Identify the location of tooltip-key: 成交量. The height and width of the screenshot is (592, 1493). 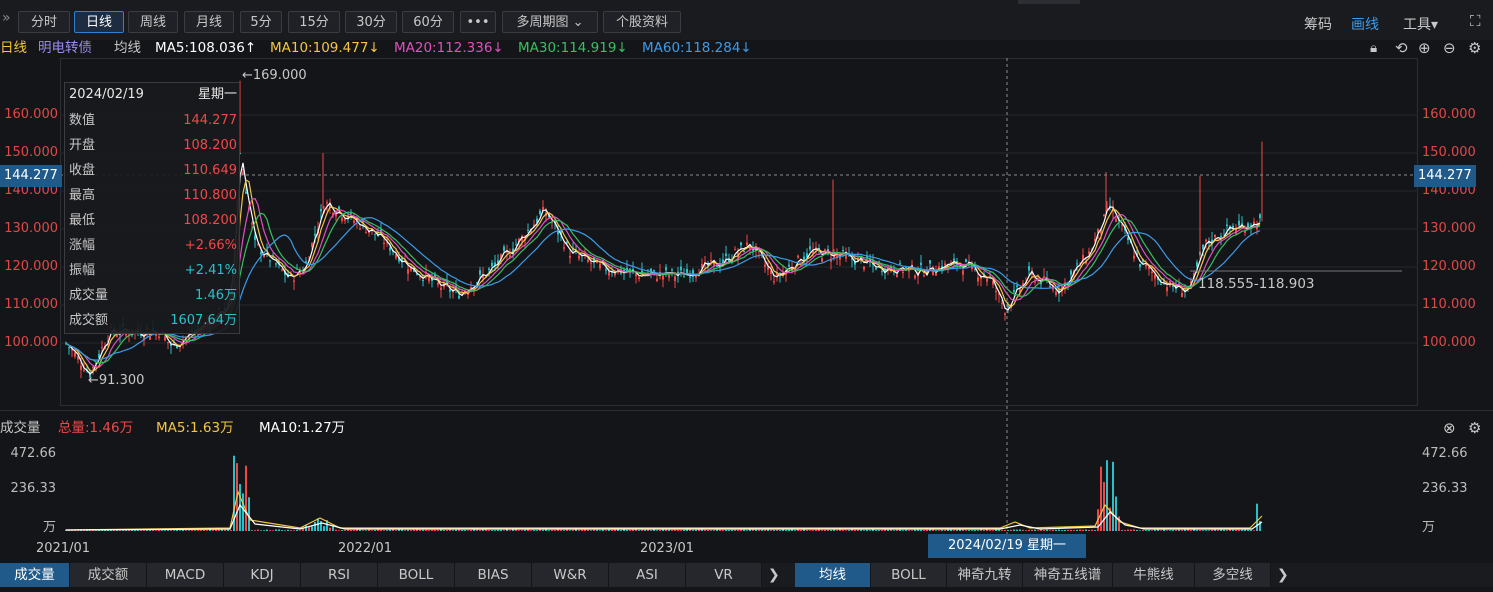
(89, 295).